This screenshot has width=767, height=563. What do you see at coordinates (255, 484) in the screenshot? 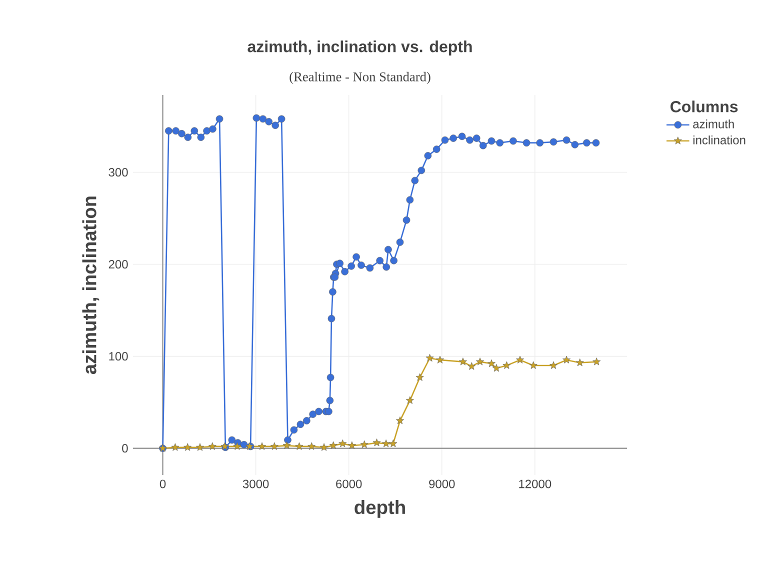
I see `x-tick-label: 3000` at bounding box center [255, 484].